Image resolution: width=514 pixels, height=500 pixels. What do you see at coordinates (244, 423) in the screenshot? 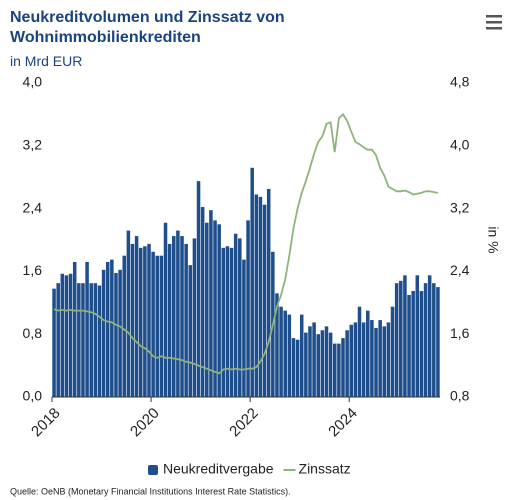
I see `x-tick-label: 2022` at bounding box center [244, 423].